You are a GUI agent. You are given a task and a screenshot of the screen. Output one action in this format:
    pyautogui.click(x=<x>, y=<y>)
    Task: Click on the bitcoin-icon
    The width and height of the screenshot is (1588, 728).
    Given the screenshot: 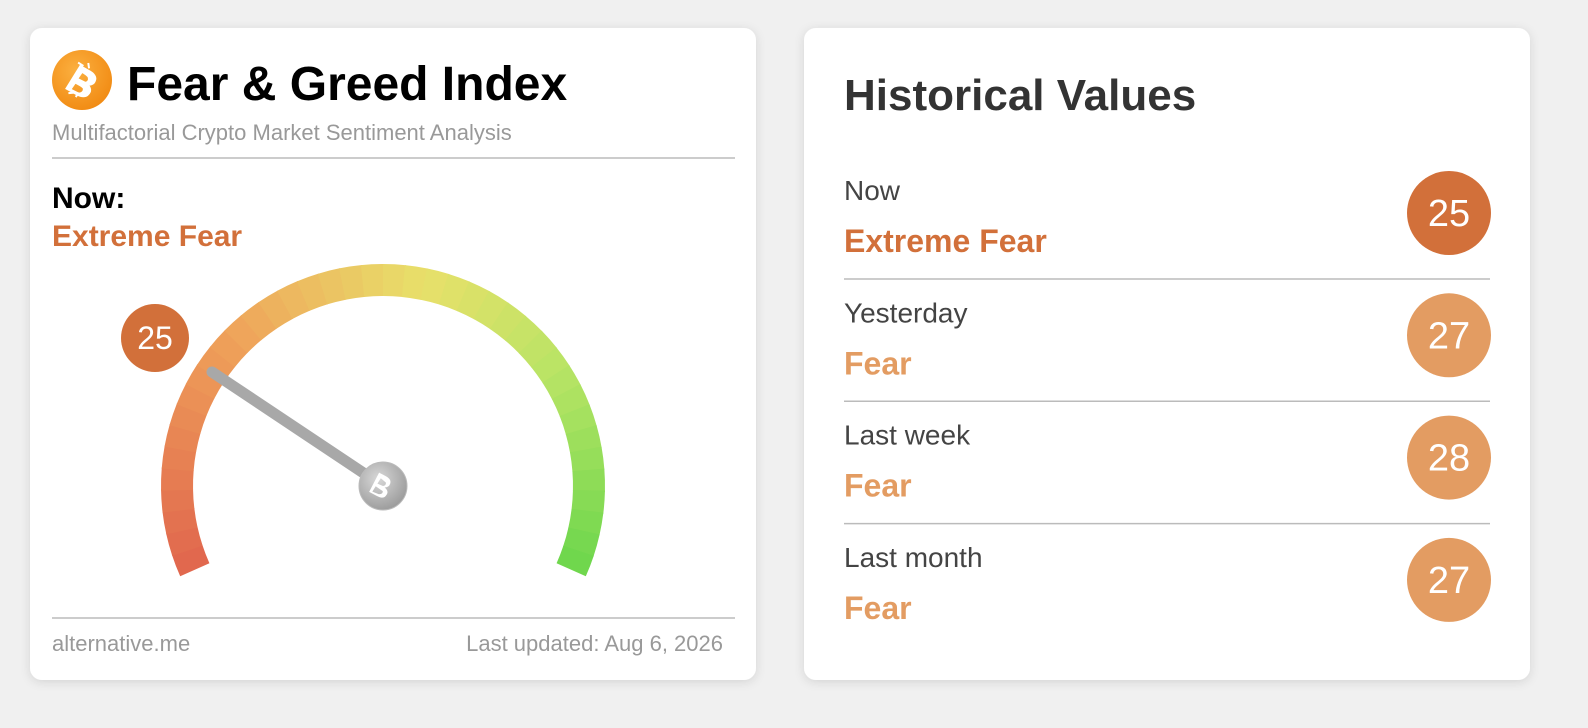 What is the action you would take?
    pyautogui.click(x=82, y=80)
    